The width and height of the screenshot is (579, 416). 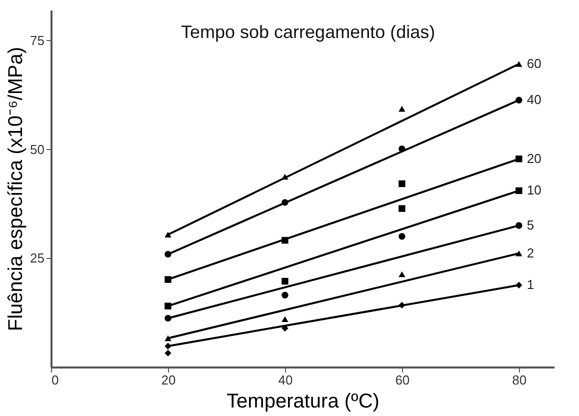 What do you see at coordinates (16, 189) in the screenshot?
I see `y-axis-title: Fluência específica (x10⁻⁶/MPa)` at bounding box center [16, 189].